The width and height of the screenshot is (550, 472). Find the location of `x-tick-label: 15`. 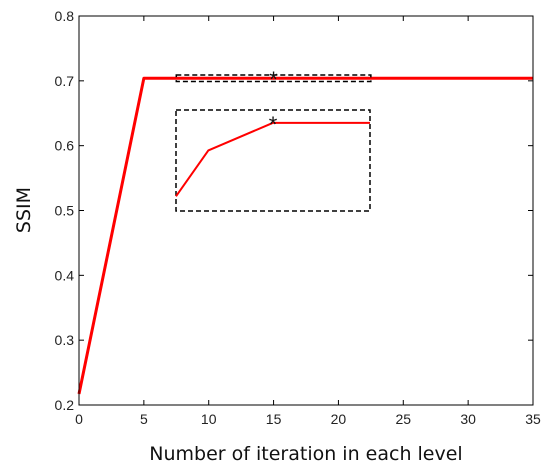

x-tick-label: 15 is located at coordinates (274, 419).